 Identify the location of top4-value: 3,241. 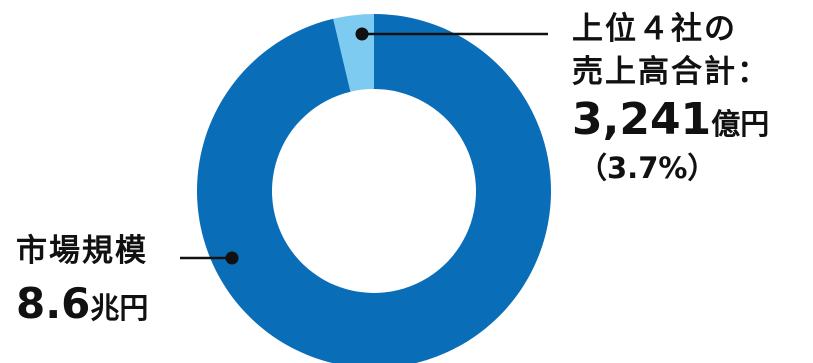
(642, 119).